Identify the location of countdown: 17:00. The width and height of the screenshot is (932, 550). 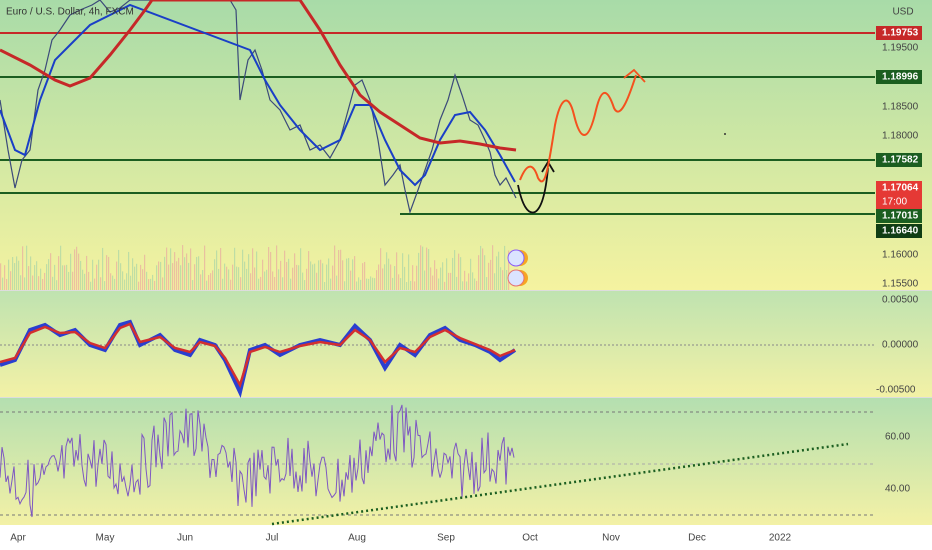
(894, 202).